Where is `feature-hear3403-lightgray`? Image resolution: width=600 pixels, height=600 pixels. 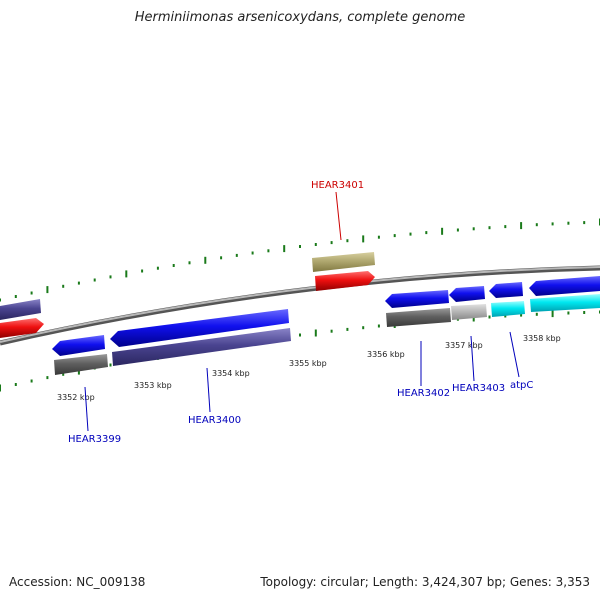 feature-hear3403-lightgray is located at coordinates (469, 312).